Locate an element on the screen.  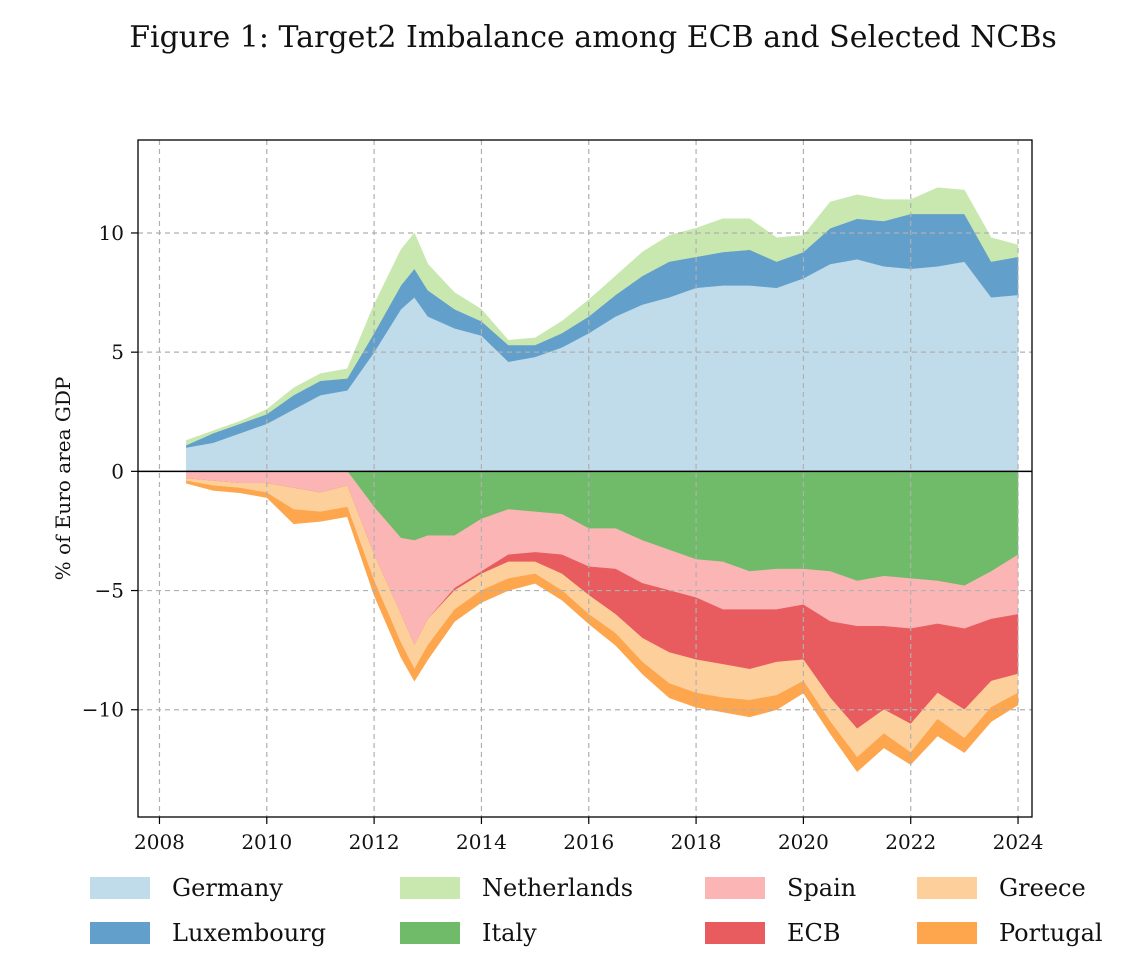
x-tick-label: 2020 is located at coordinates (803, 842).